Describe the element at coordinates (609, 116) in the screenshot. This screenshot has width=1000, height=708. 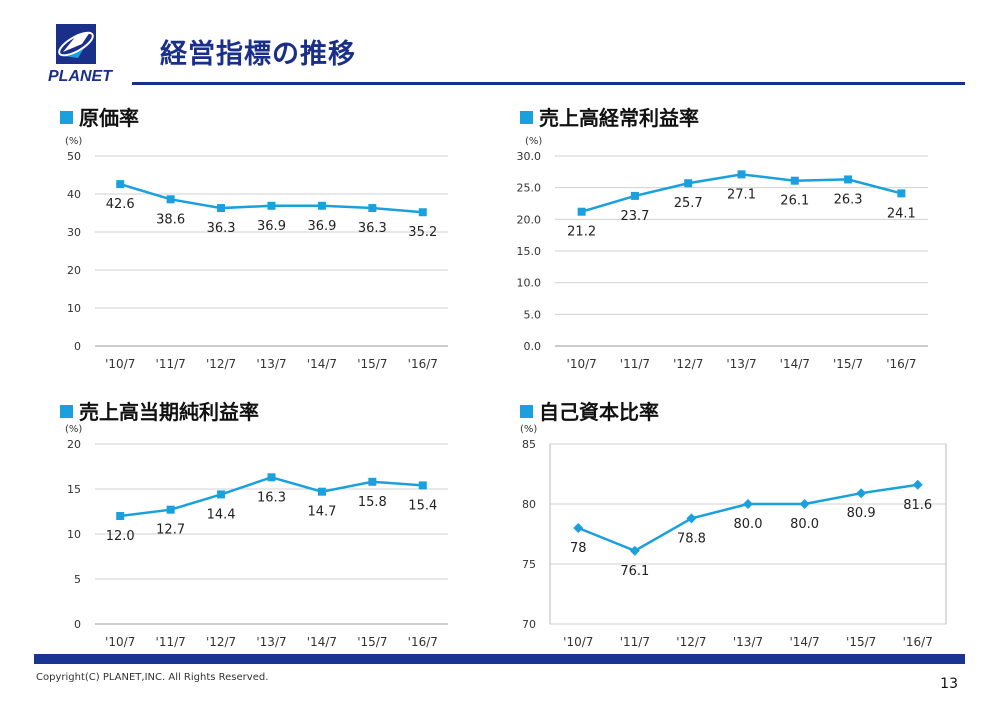
I see `chart2-title: 売上高経常利益率` at that location.